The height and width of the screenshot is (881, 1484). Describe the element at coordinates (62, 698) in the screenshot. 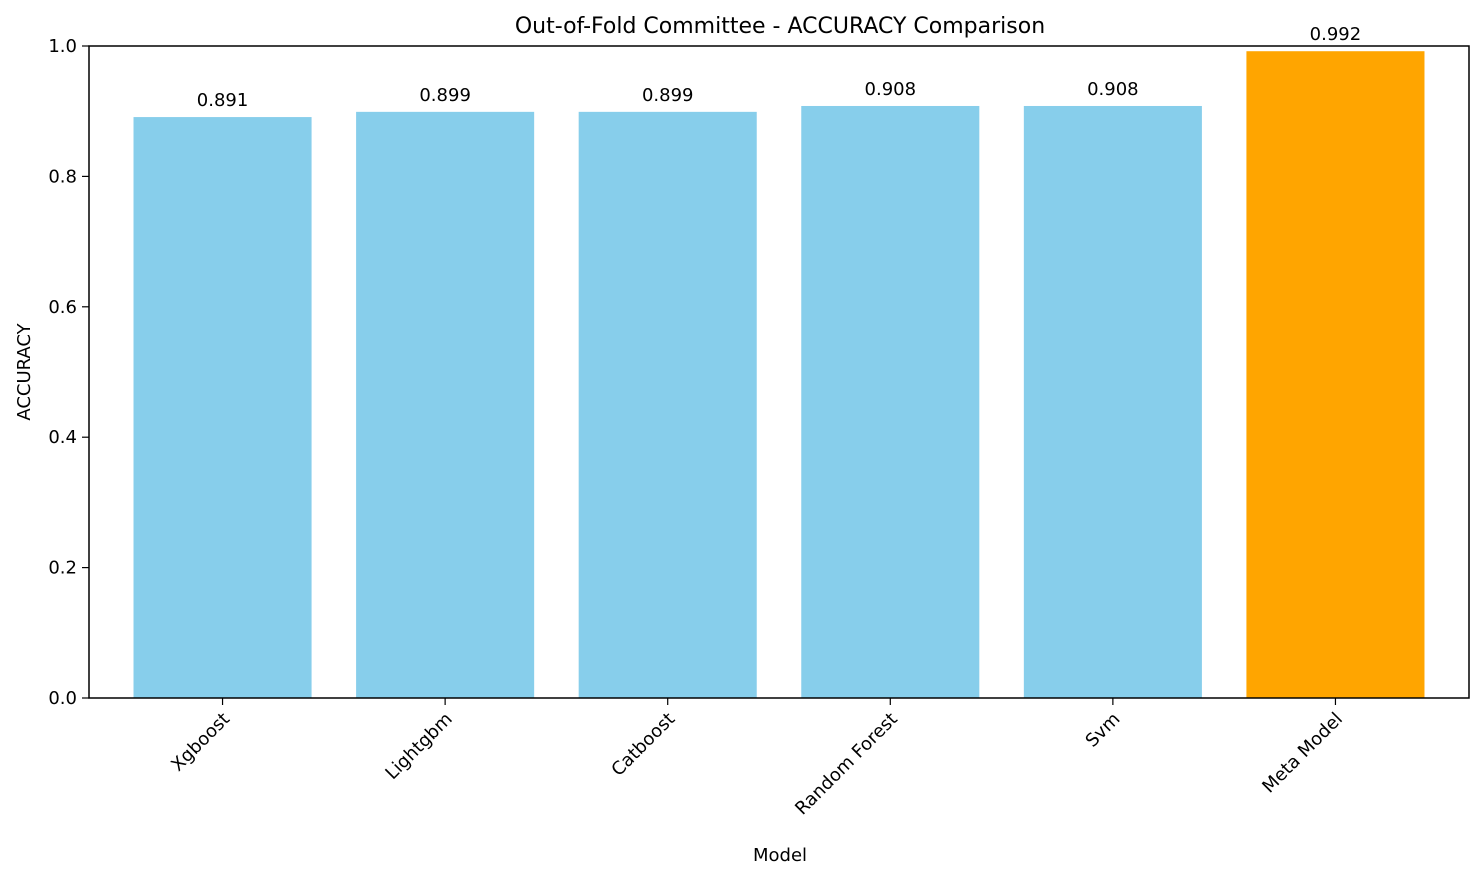

I see `y-tick-label: 0.0` at that location.